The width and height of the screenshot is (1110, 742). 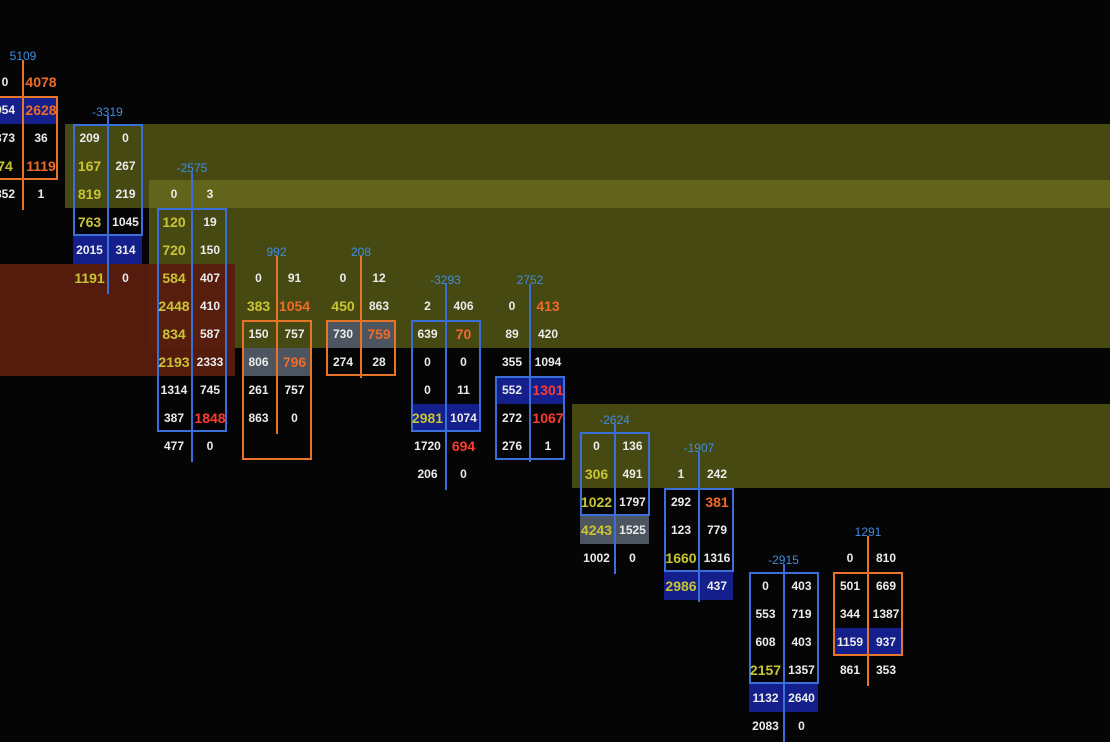 I want to click on bid-volume-cell: 834, so click(x=174, y=334).